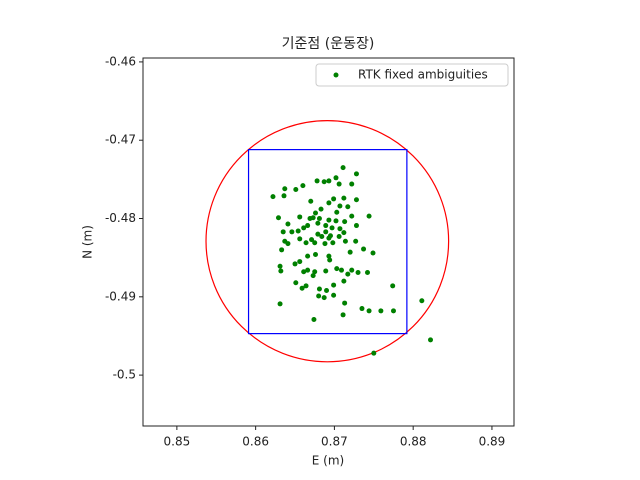  I want to click on x-tick-label: 0.87, so click(334, 442).